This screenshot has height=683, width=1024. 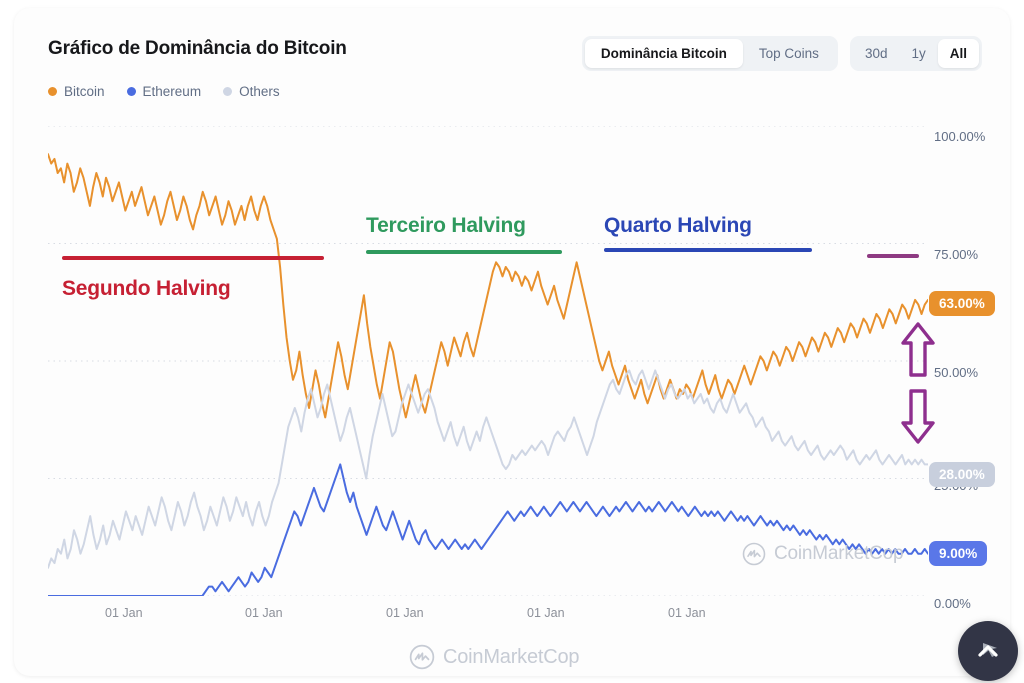 I want to click on annotation-label: Quarto Halving, so click(x=678, y=225).